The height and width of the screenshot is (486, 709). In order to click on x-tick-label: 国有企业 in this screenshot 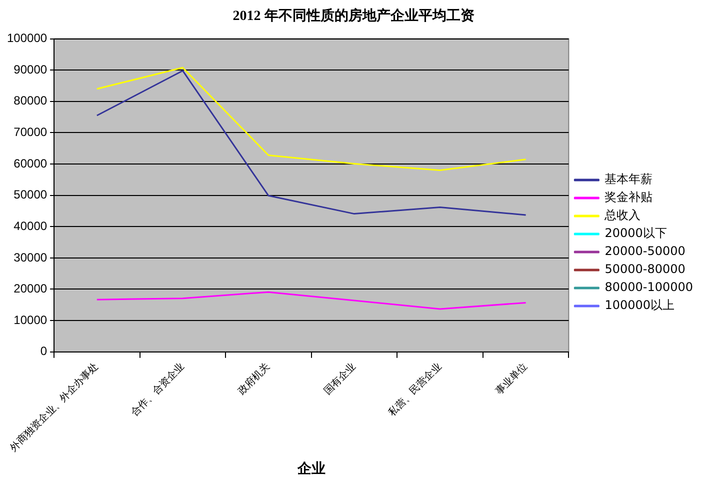, I will do `click(339, 379)`.